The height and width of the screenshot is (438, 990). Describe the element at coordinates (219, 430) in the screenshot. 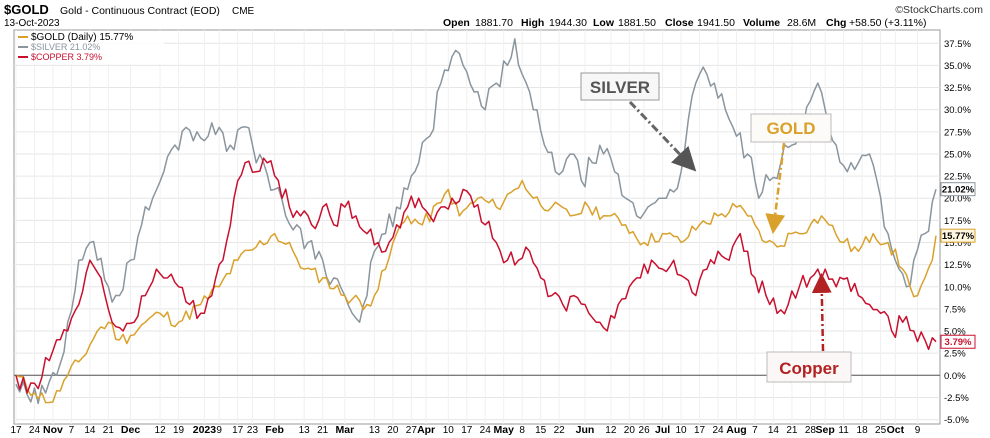

I see `x-tick-label: 9` at that location.